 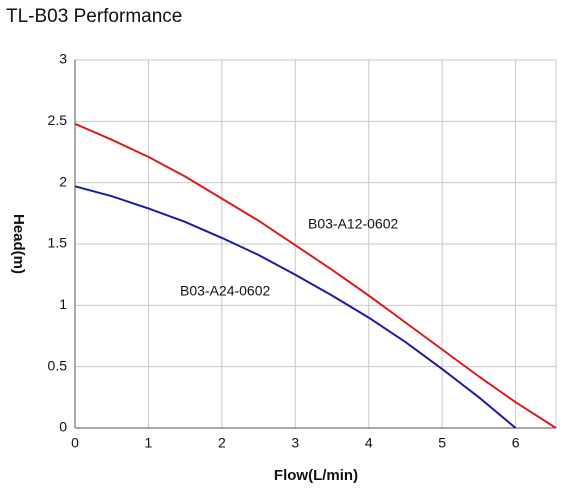 What do you see at coordinates (94, 16) in the screenshot?
I see `chart-title: TL-B03 Performance` at bounding box center [94, 16].